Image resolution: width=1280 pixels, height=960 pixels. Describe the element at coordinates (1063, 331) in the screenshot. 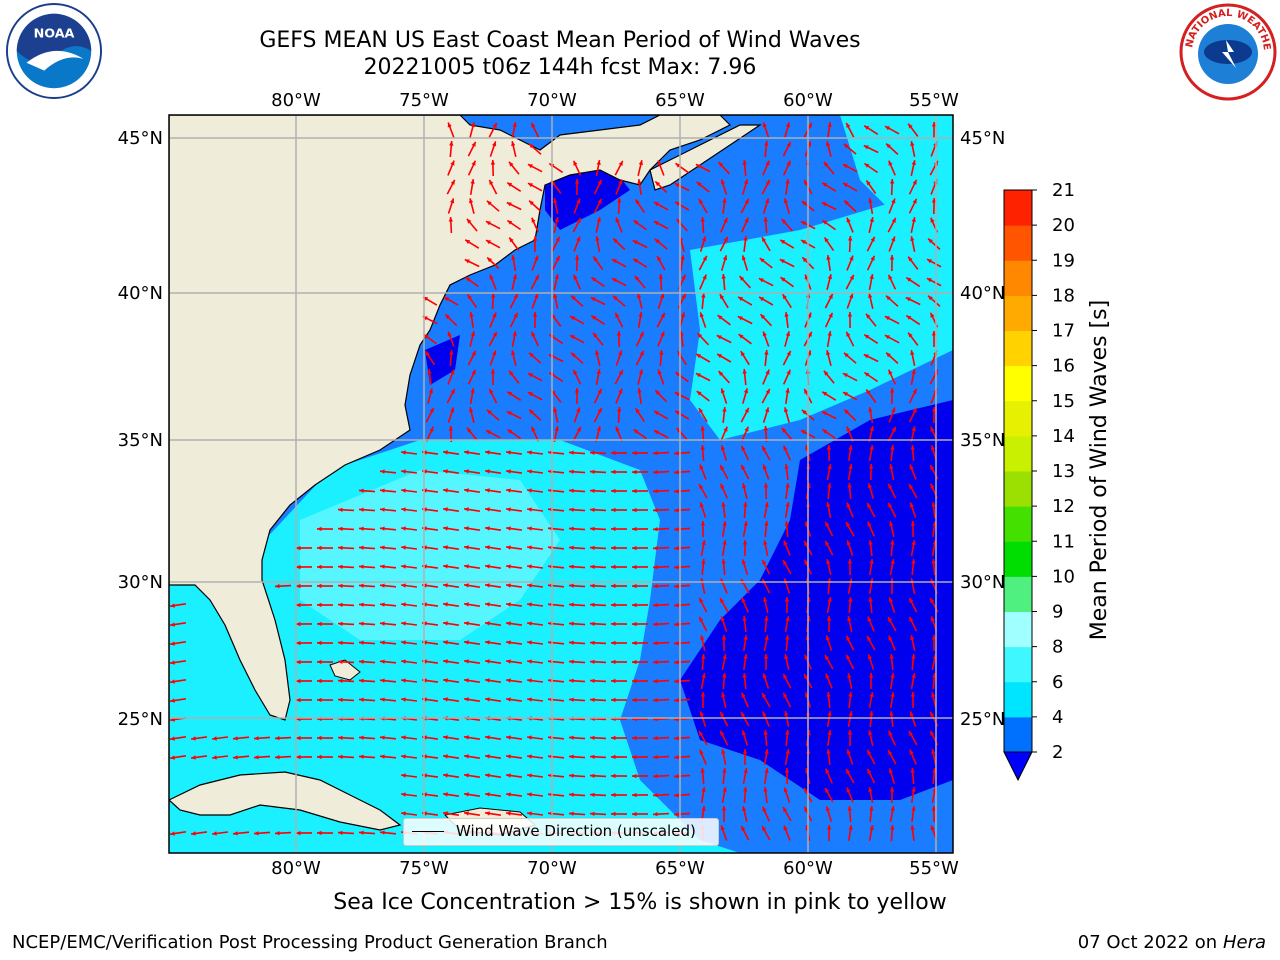

I see `colorbar-tick-label: 17` at that location.